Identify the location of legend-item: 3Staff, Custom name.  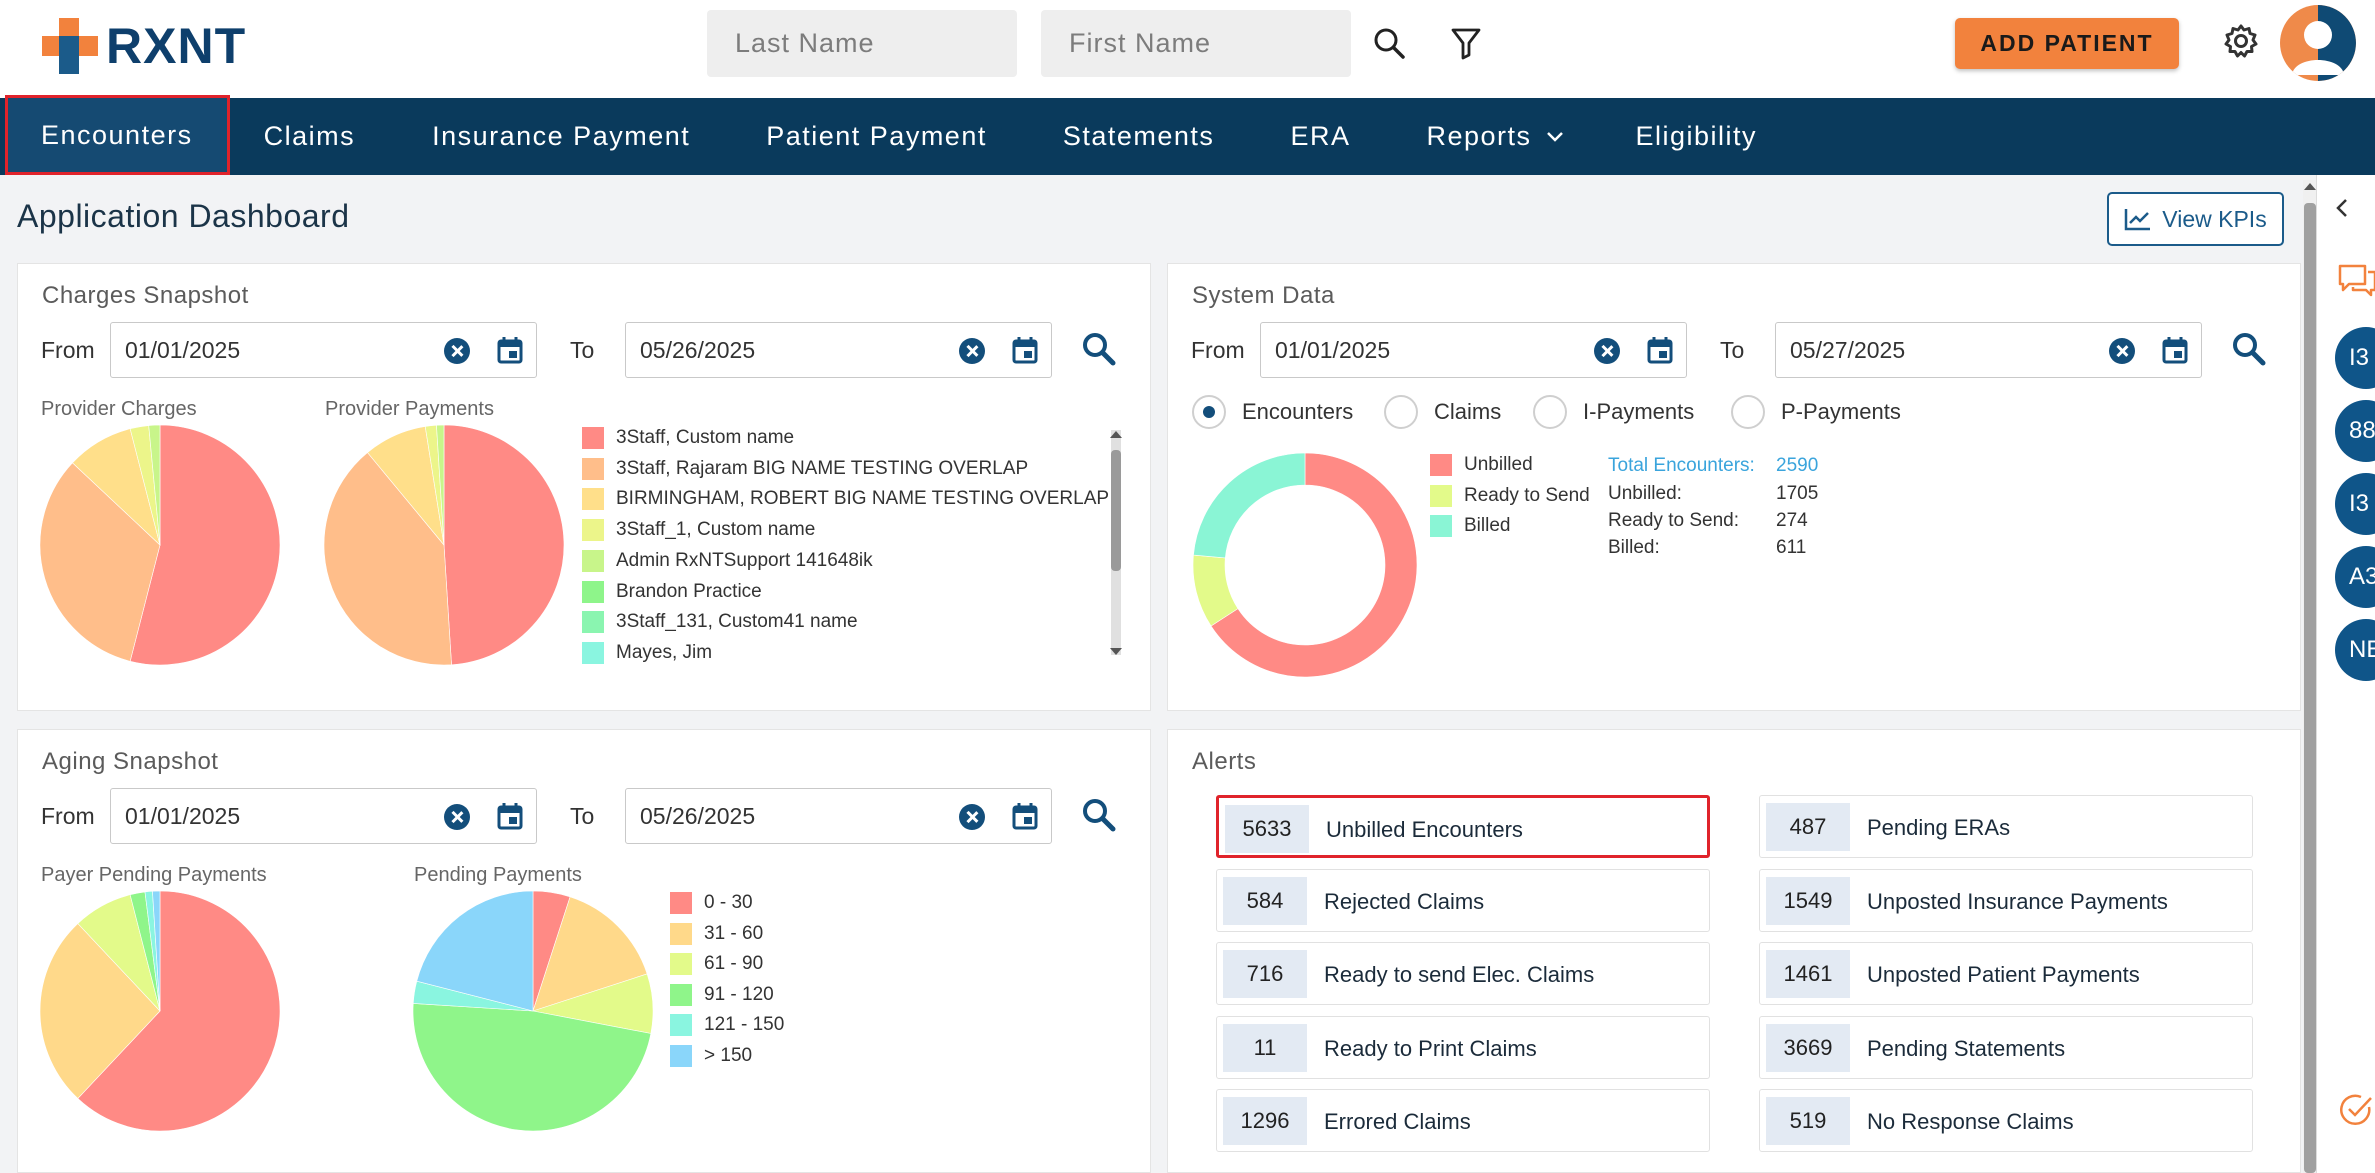
(688, 438).